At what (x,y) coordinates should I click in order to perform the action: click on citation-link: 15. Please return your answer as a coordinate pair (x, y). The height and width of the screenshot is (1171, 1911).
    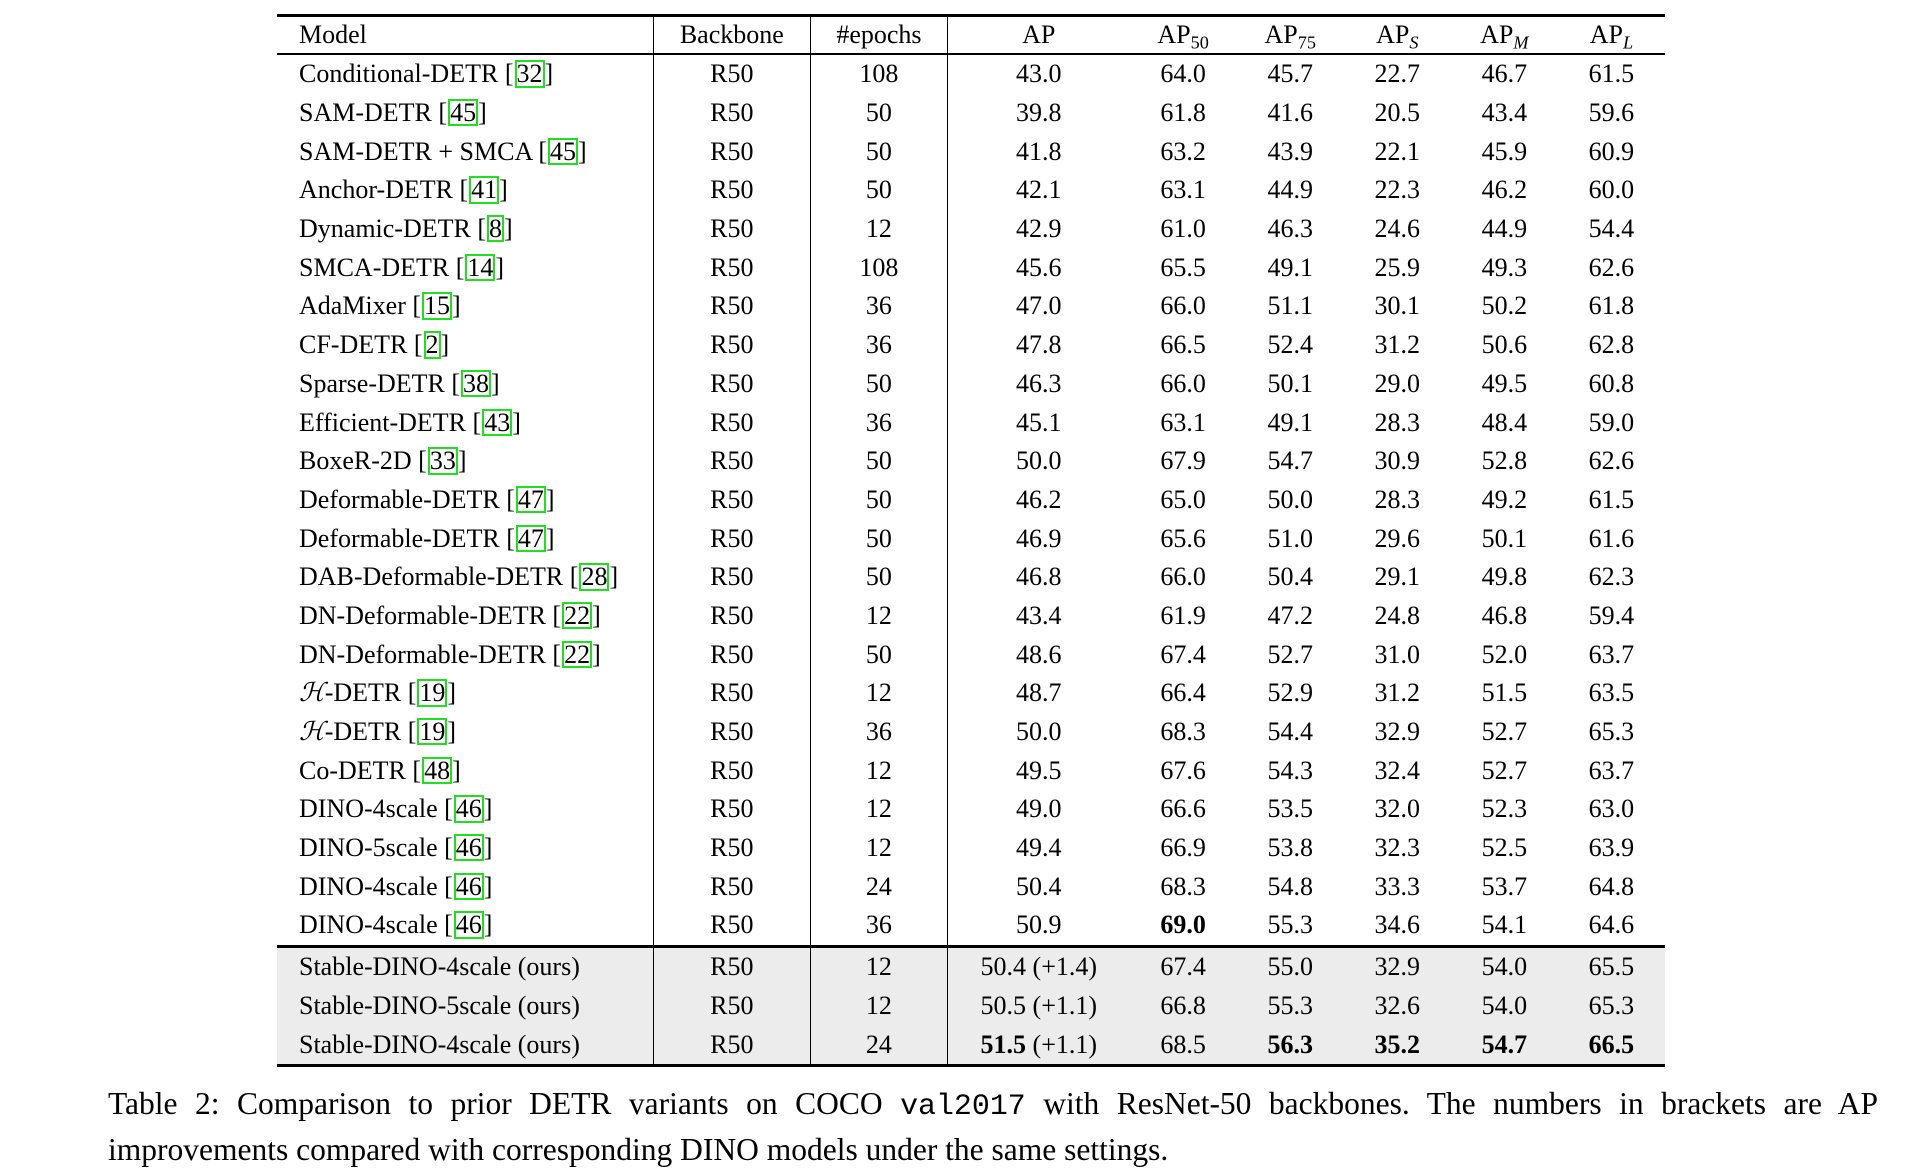
    Looking at the image, I should click on (437, 306).